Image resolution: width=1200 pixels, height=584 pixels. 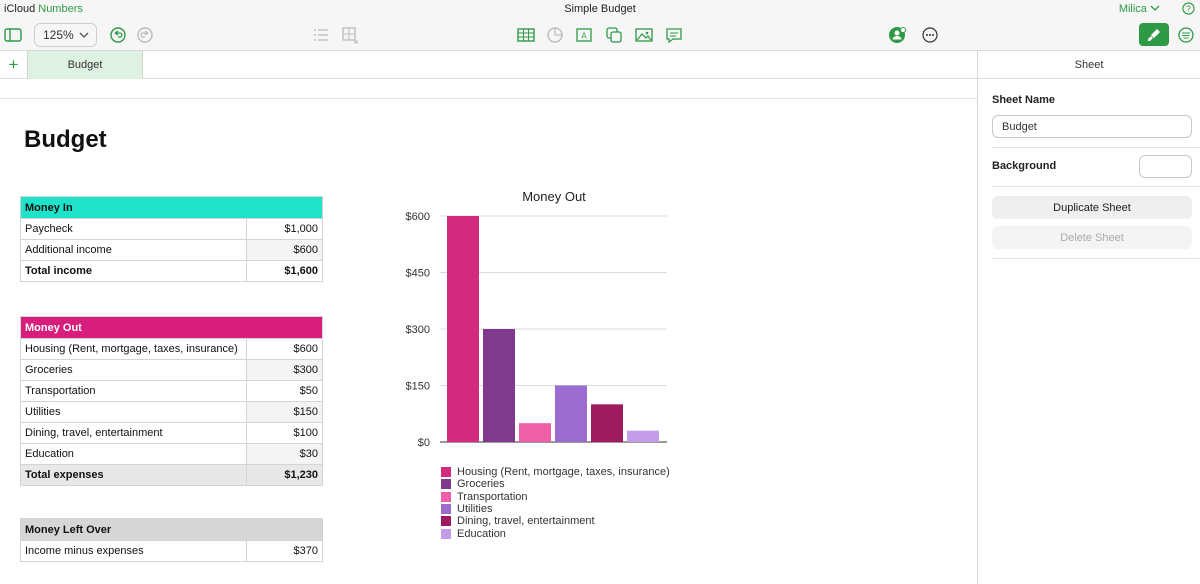 I want to click on table-cell: Total expenses, so click(x=133, y=475).